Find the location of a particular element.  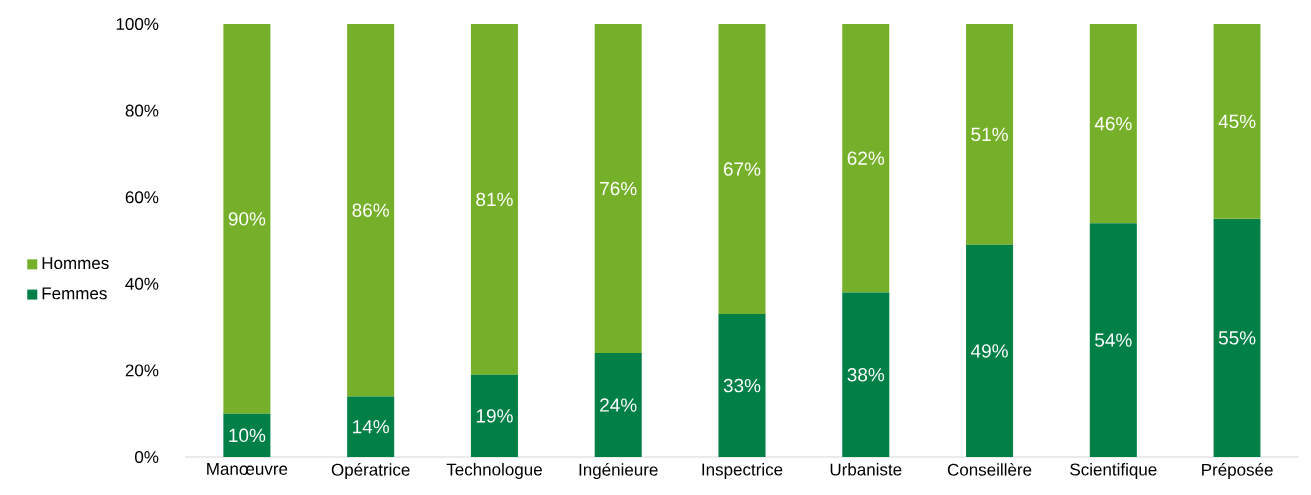

x-tick-label: Urbaniste is located at coordinates (866, 469).